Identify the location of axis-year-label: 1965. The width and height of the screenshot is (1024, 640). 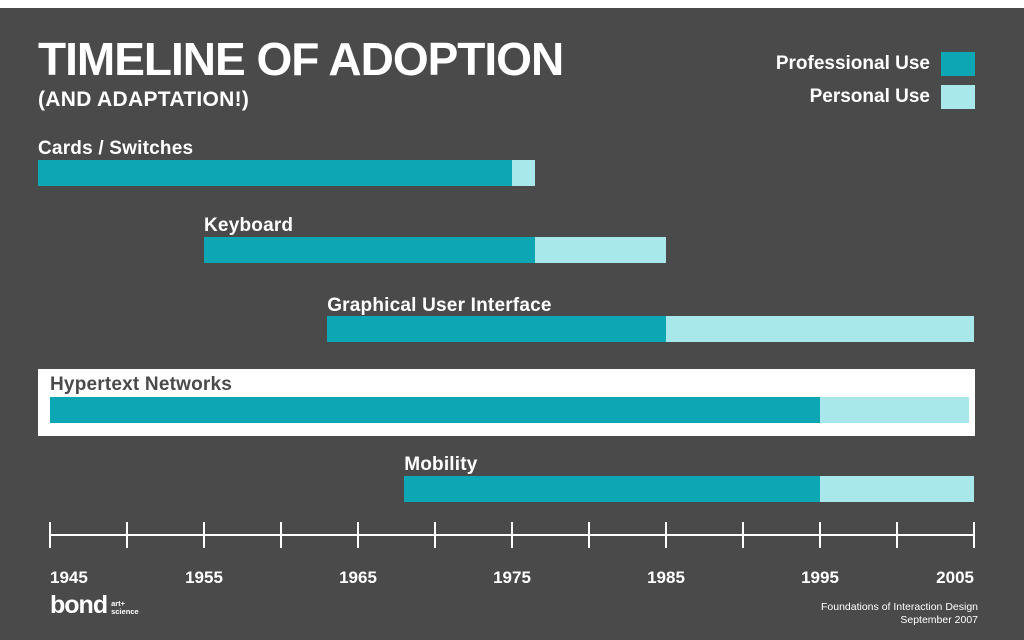
(358, 577).